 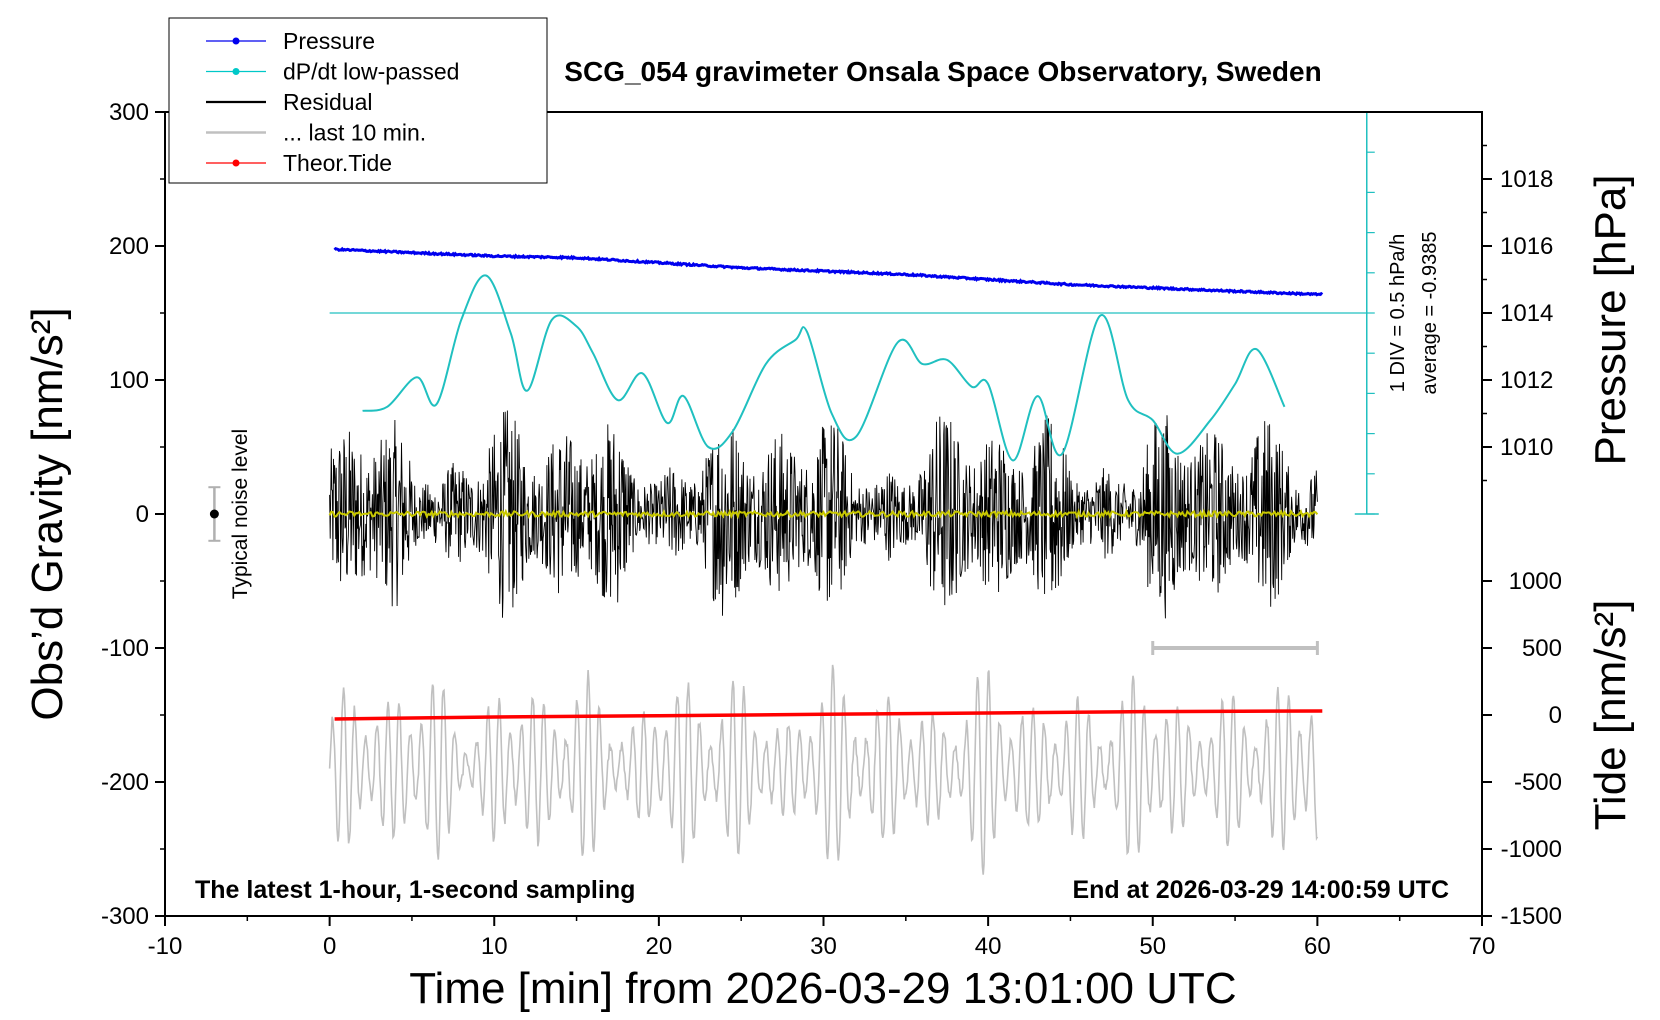 I want to click on annotation-noise-level: Typical noise level, so click(x=240, y=514).